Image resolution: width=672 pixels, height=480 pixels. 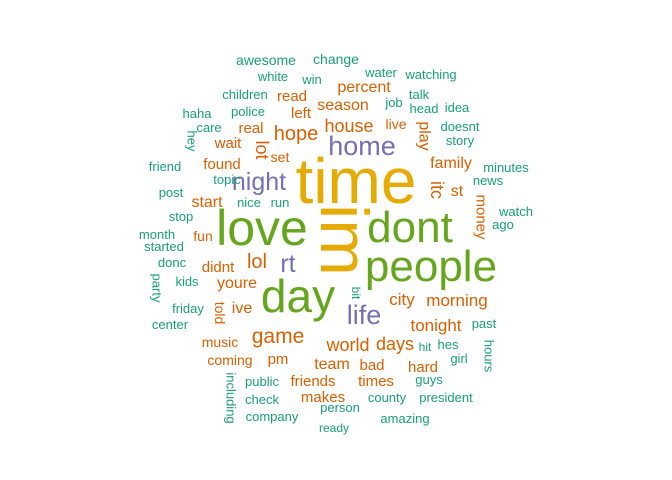 I want to click on cloud-word-tonight: tonight, so click(x=435, y=325).